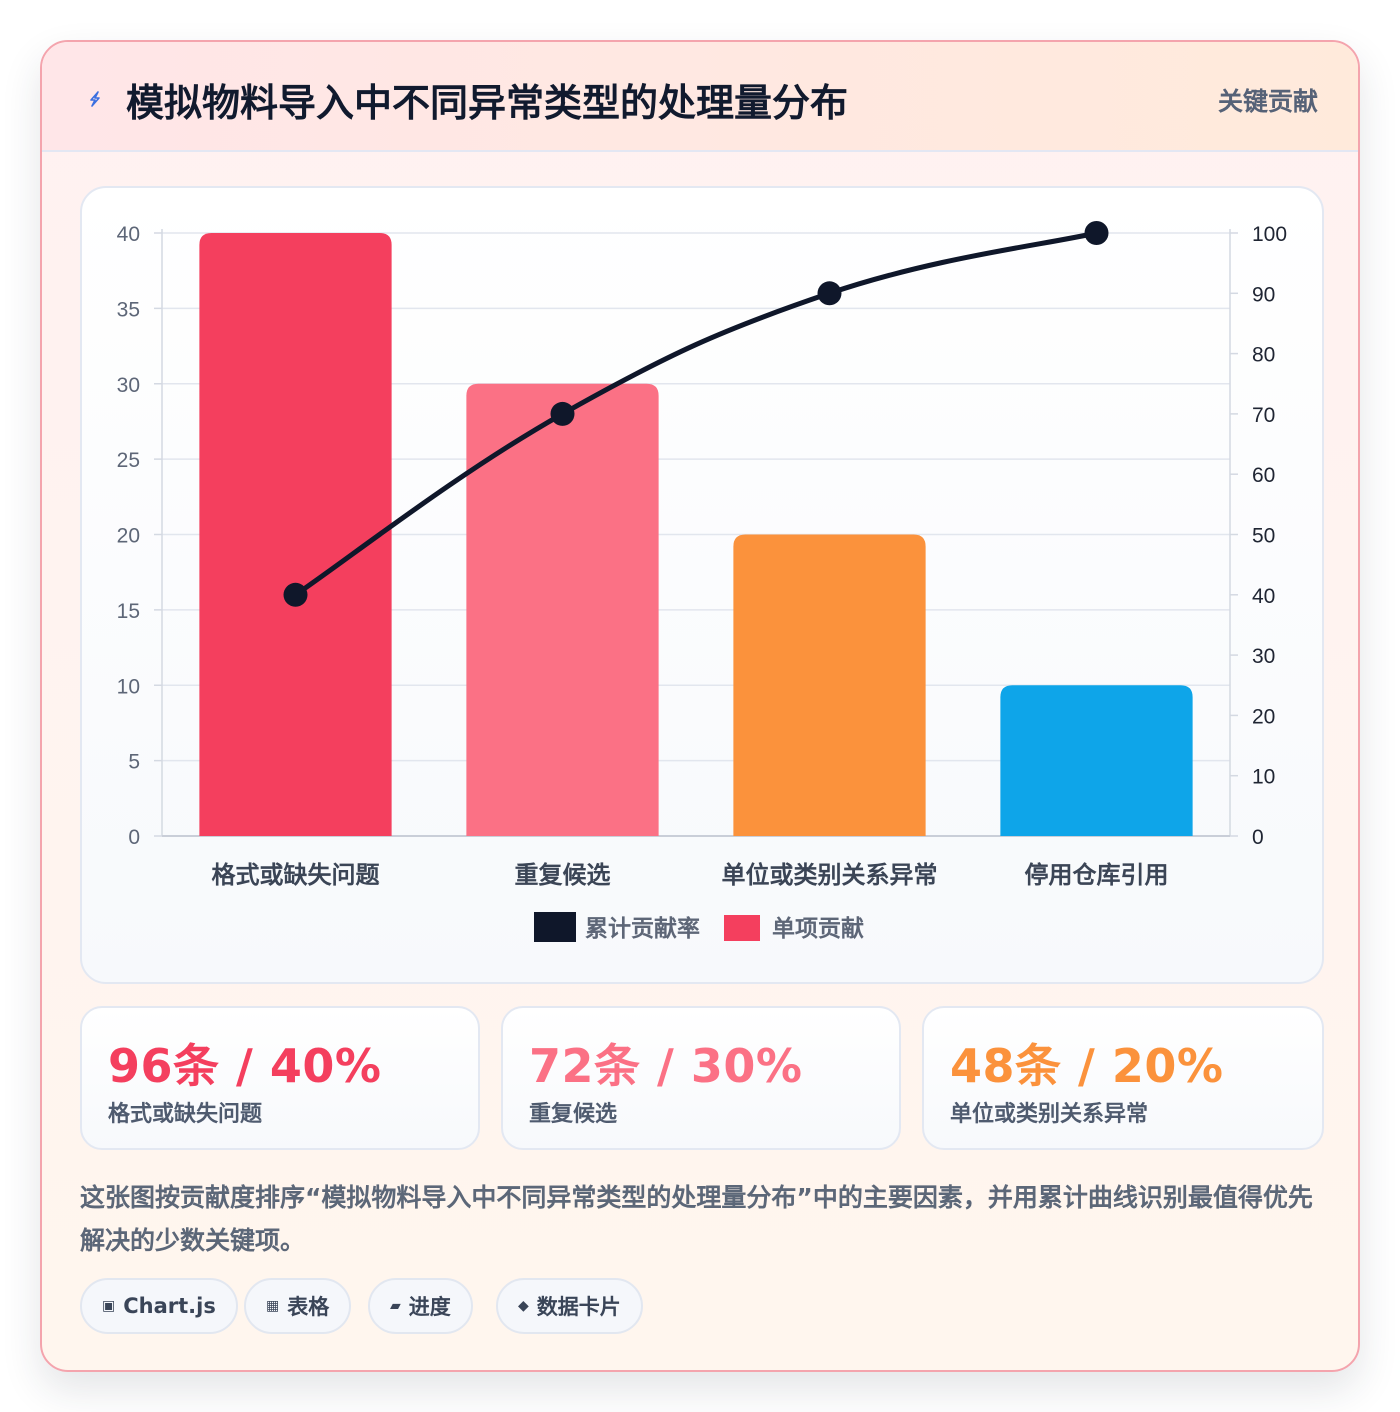 Image resolution: width=1400 pixels, height=1412 pixels. What do you see at coordinates (573, 1114) in the screenshot?
I see `stat-label: 重复候选` at bounding box center [573, 1114].